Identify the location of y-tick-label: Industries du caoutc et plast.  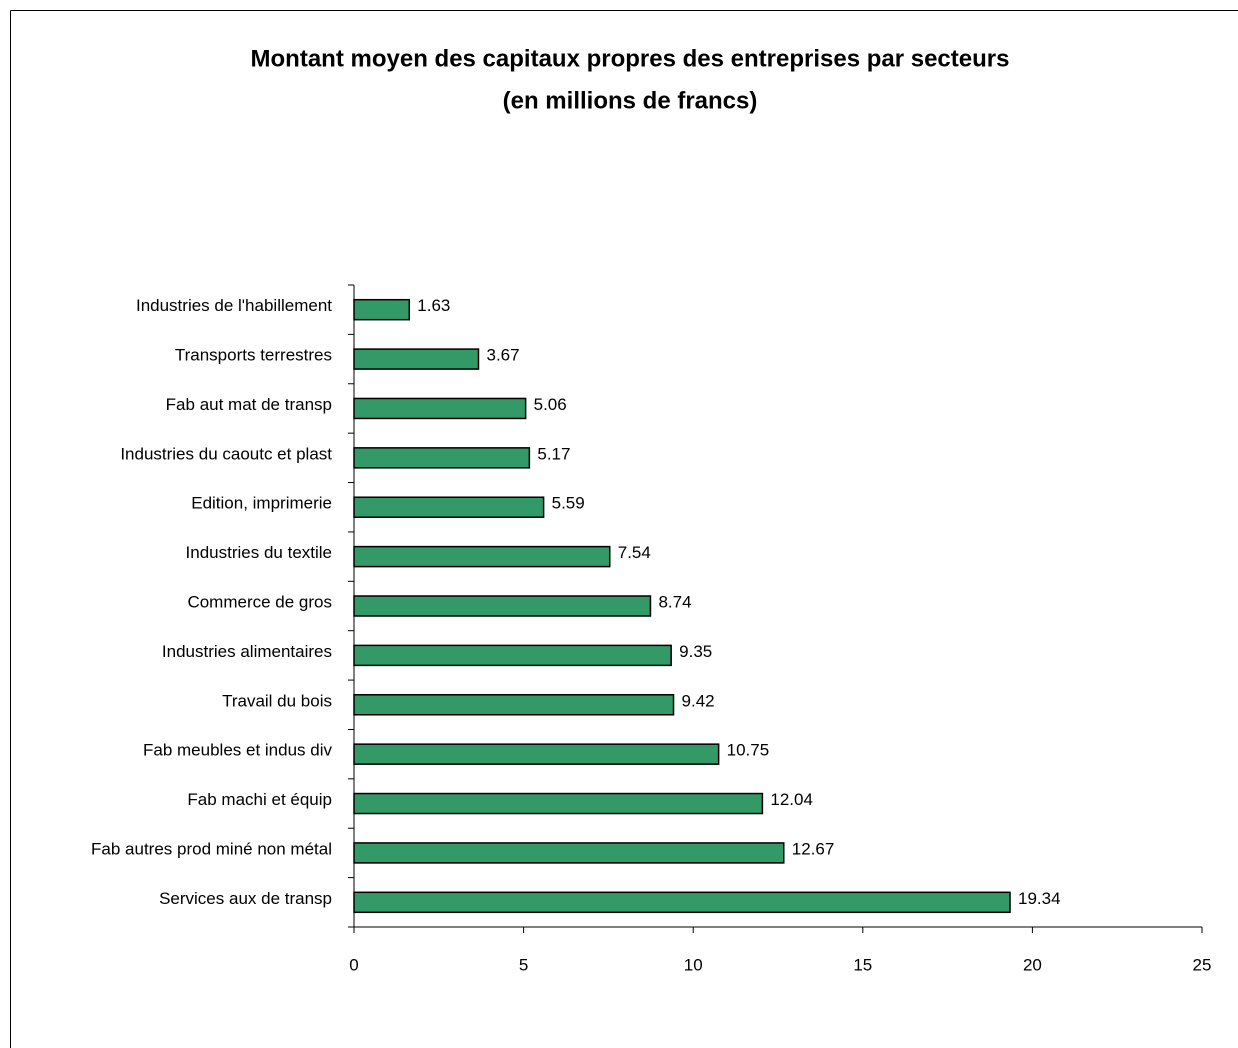
(226, 453).